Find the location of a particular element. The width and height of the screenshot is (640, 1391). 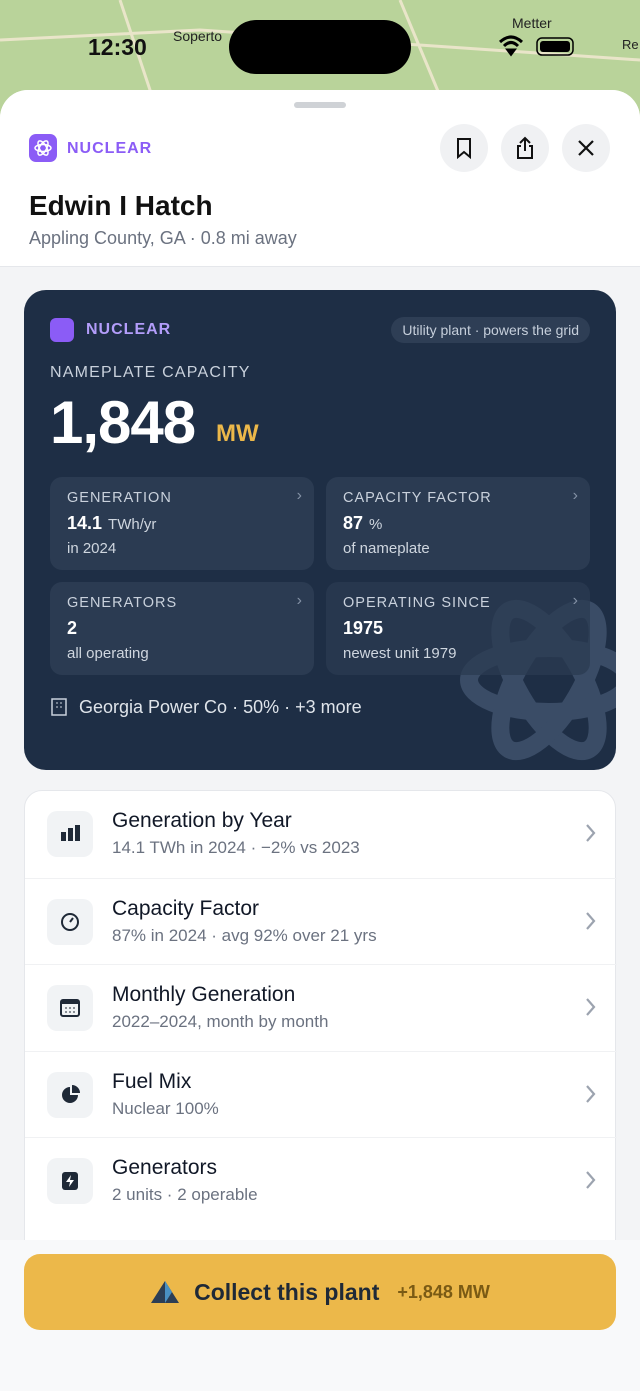

stat-note: all operating is located at coordinates (108, 653).